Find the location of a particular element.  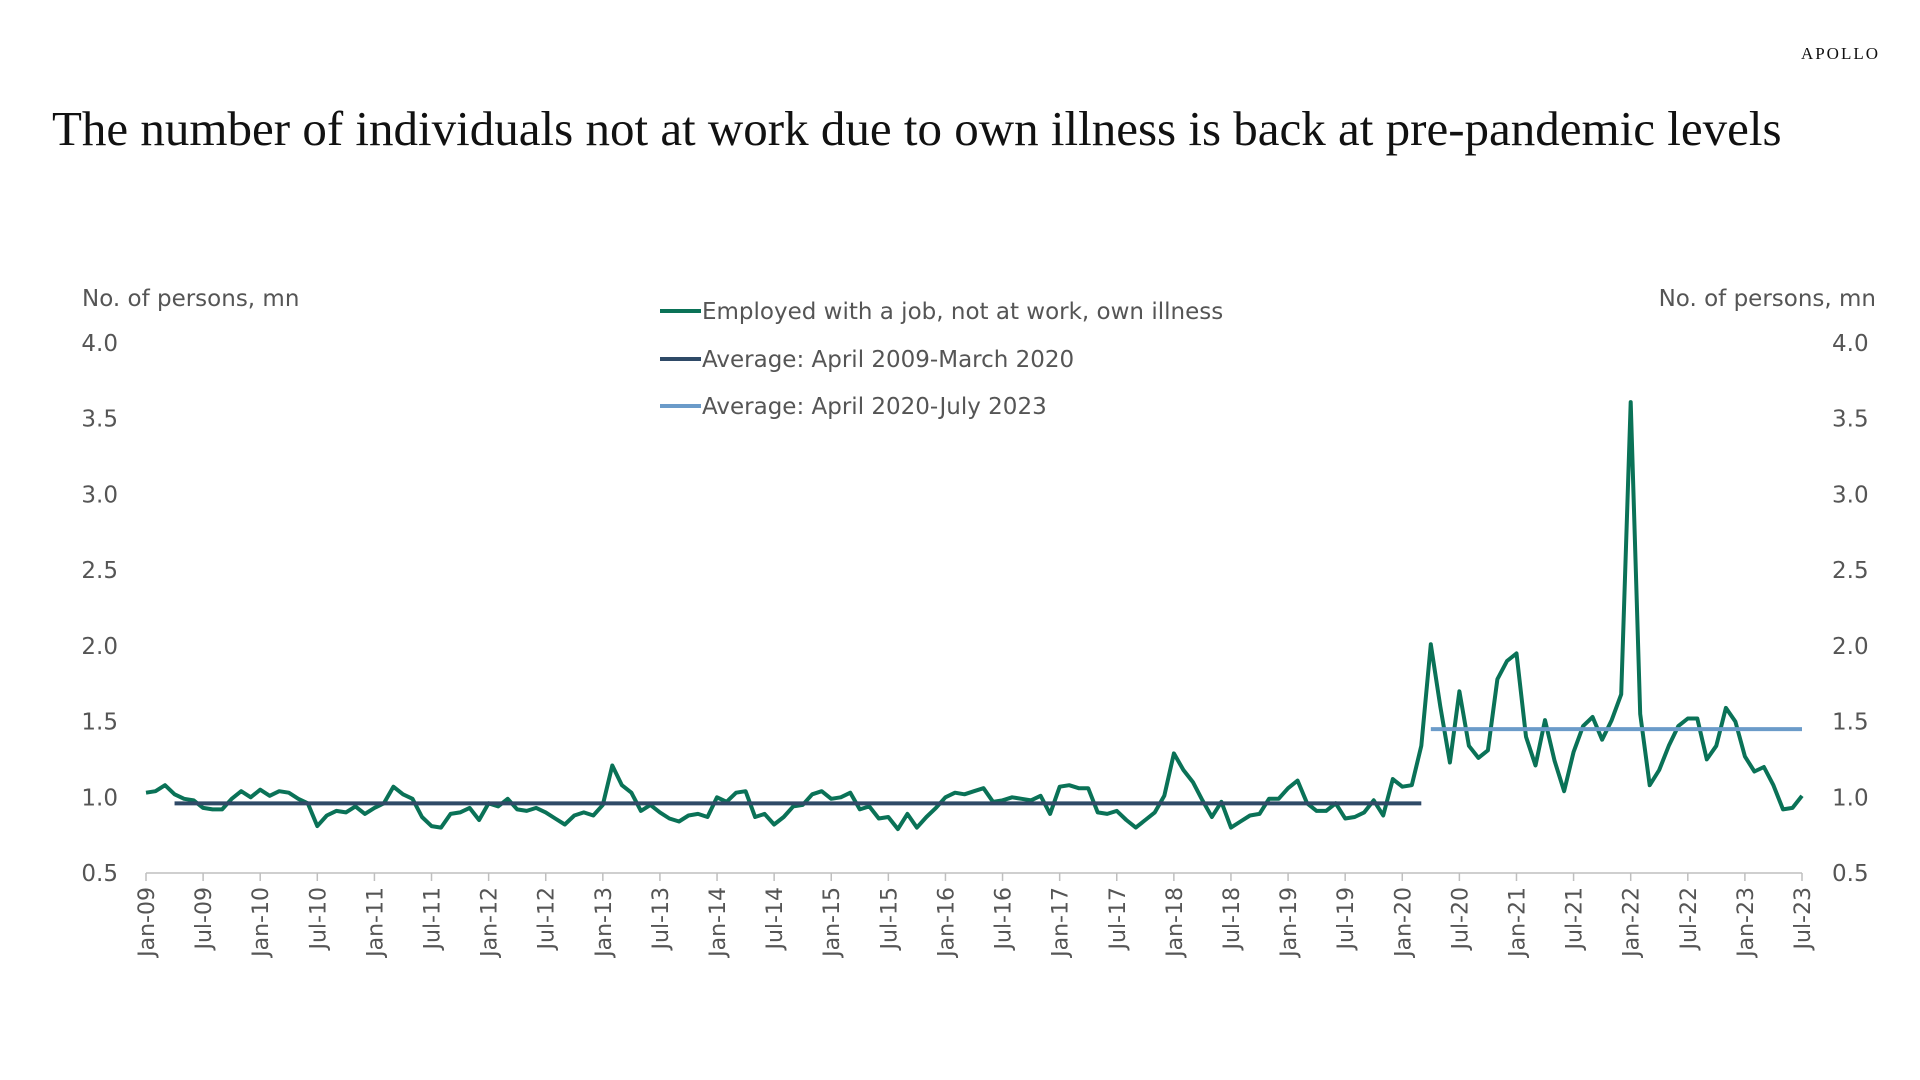

x-tick-label: Jul-13 is located at coordinates (661, 919).